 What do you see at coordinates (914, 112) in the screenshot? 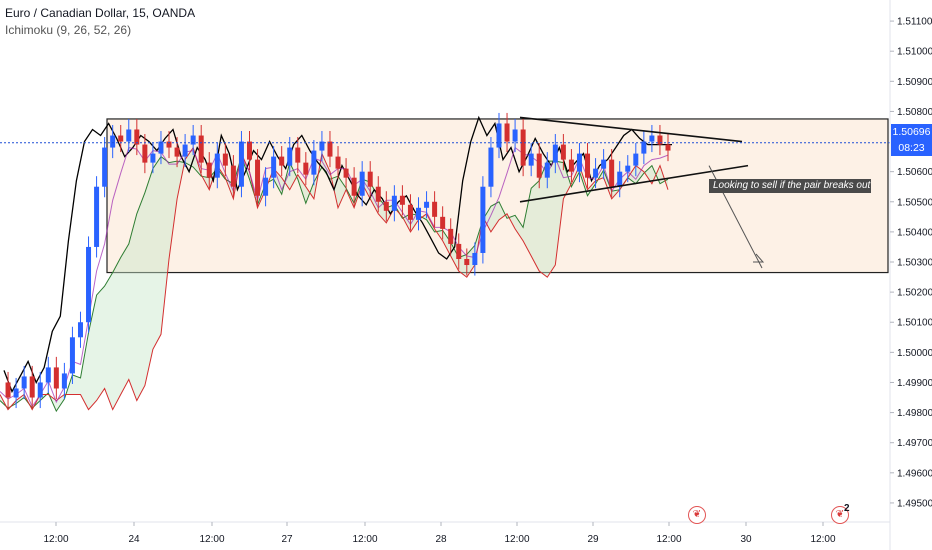
I see `y-tick-label: 1.50800` at bounding box center [914, 112].